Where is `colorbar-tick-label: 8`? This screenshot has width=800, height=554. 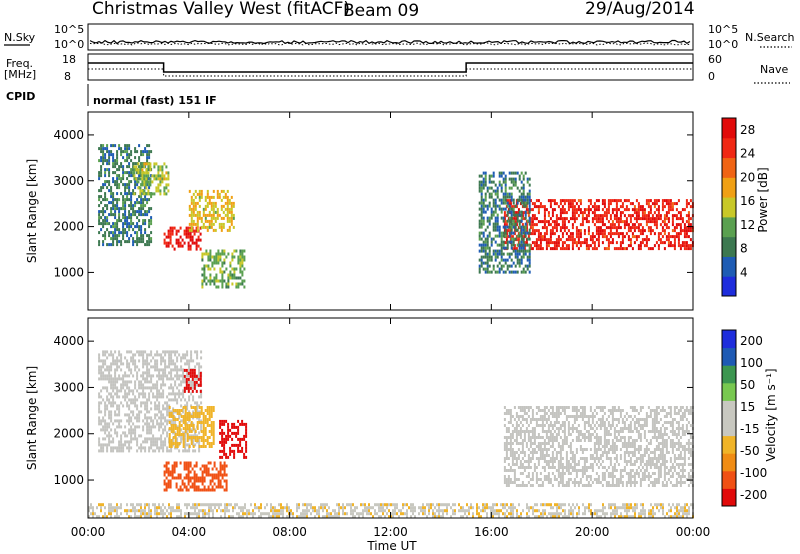
colorbar-tick-label: 8 is located at coordinates (744, 249).